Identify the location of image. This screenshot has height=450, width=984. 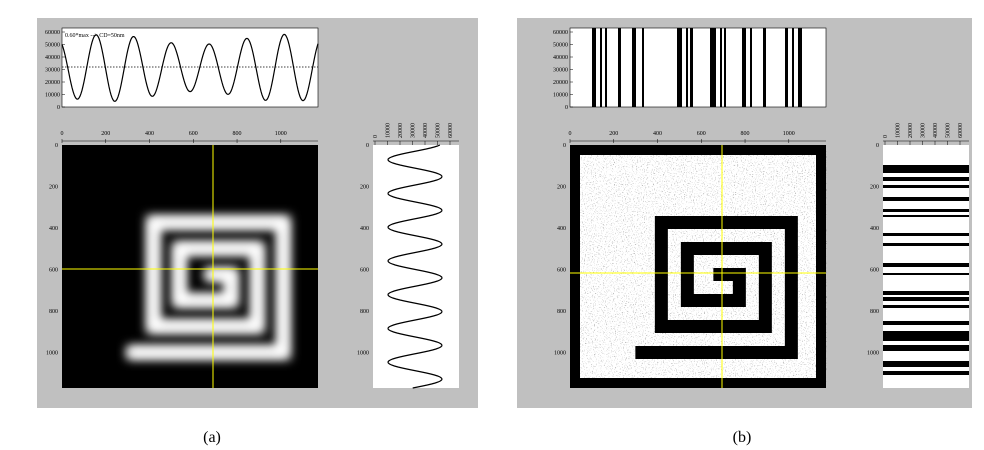
(698, 266).